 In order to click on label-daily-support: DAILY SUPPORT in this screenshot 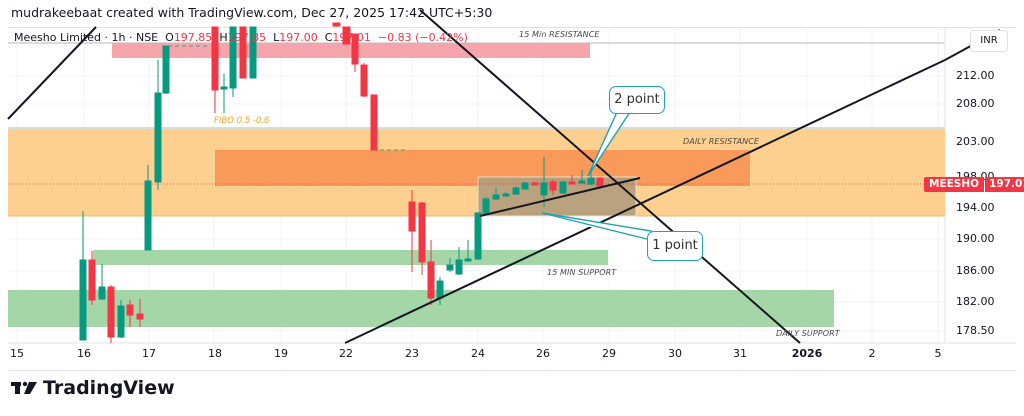, I will do `click(808, 333)`.